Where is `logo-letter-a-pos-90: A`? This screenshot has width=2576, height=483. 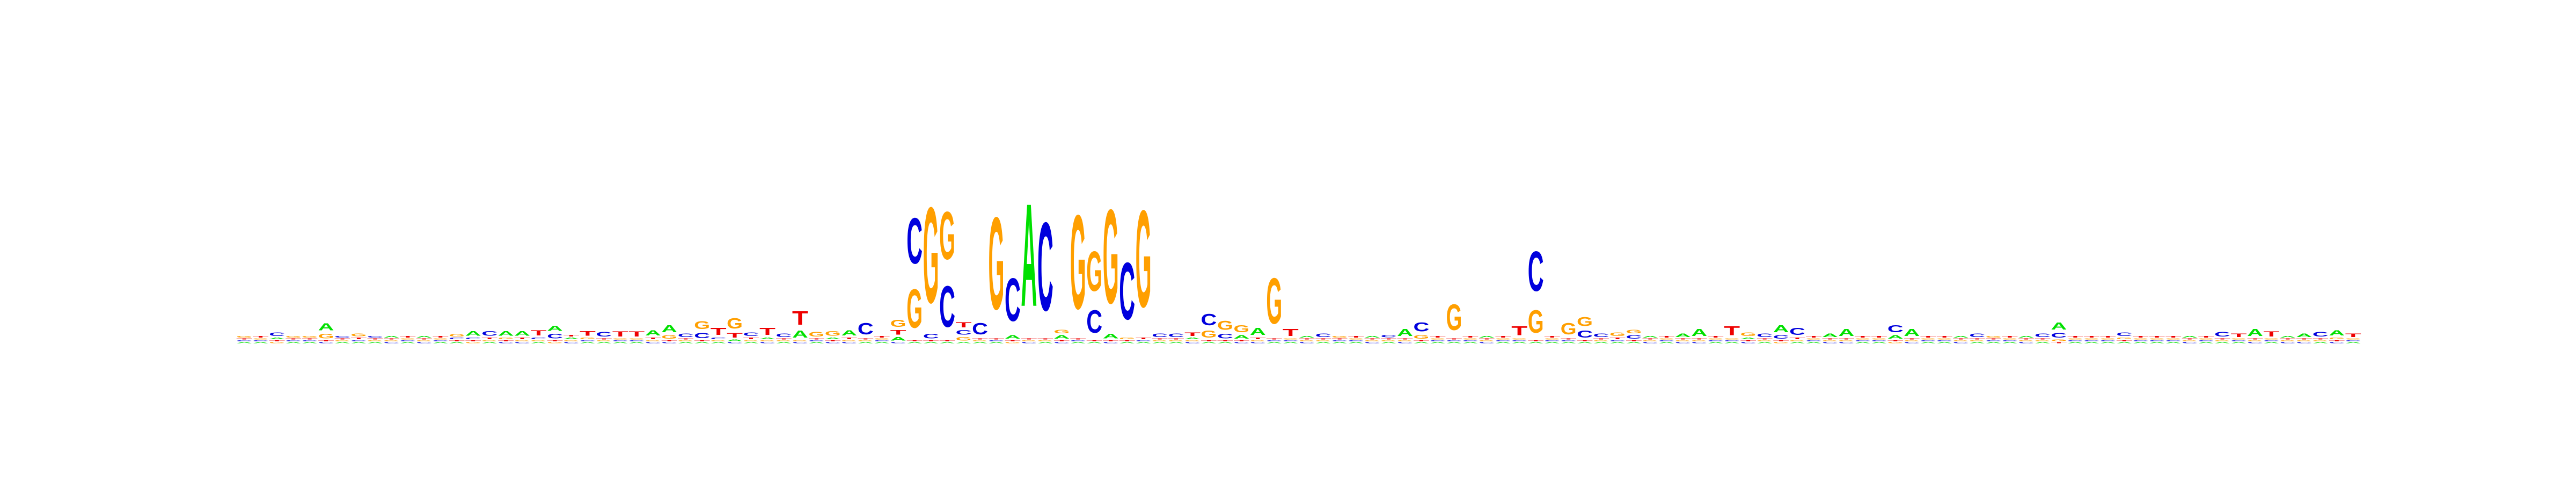 logo-letter-a-pos-90: A is located at coordinates (1699, 332).